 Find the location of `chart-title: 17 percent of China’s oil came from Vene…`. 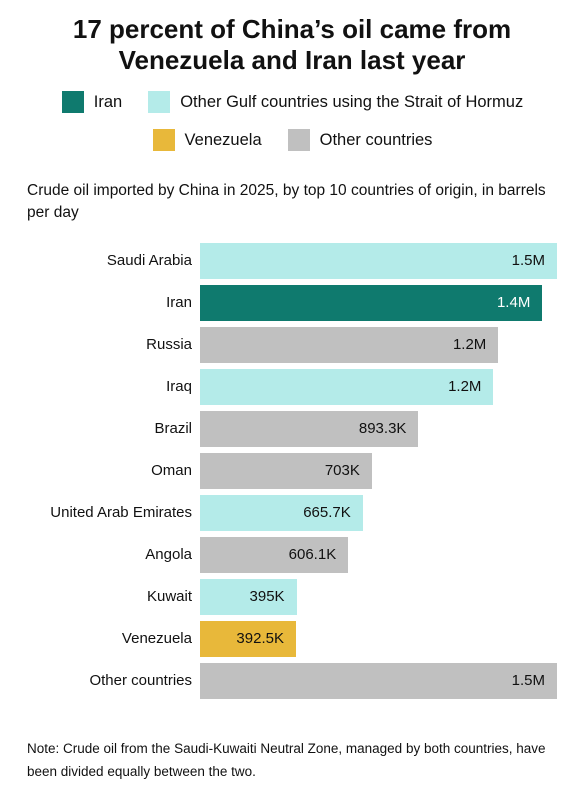

chart-title: 17 percent of China’s oil came from Vene… is located at coordinates (292, 44).